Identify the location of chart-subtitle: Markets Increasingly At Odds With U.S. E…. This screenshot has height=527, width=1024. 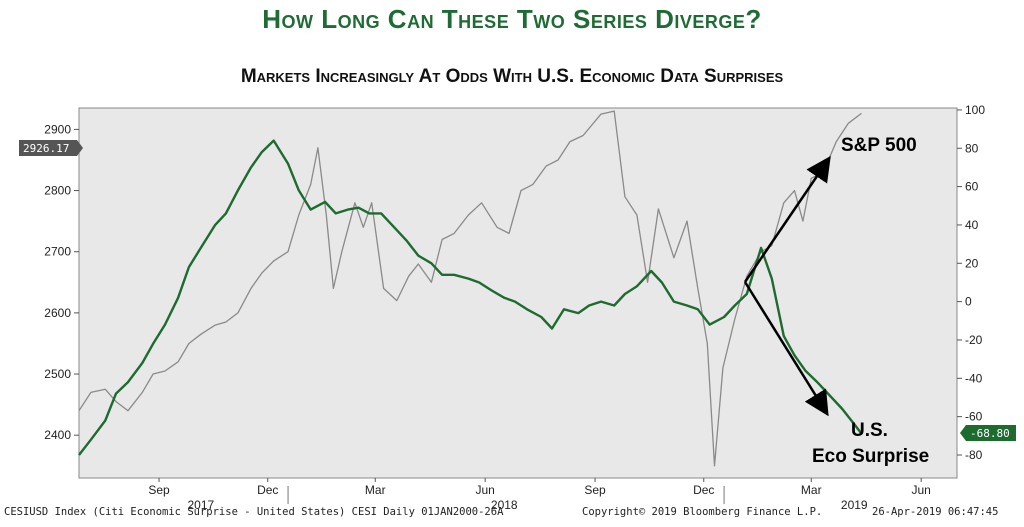
(512, 76).